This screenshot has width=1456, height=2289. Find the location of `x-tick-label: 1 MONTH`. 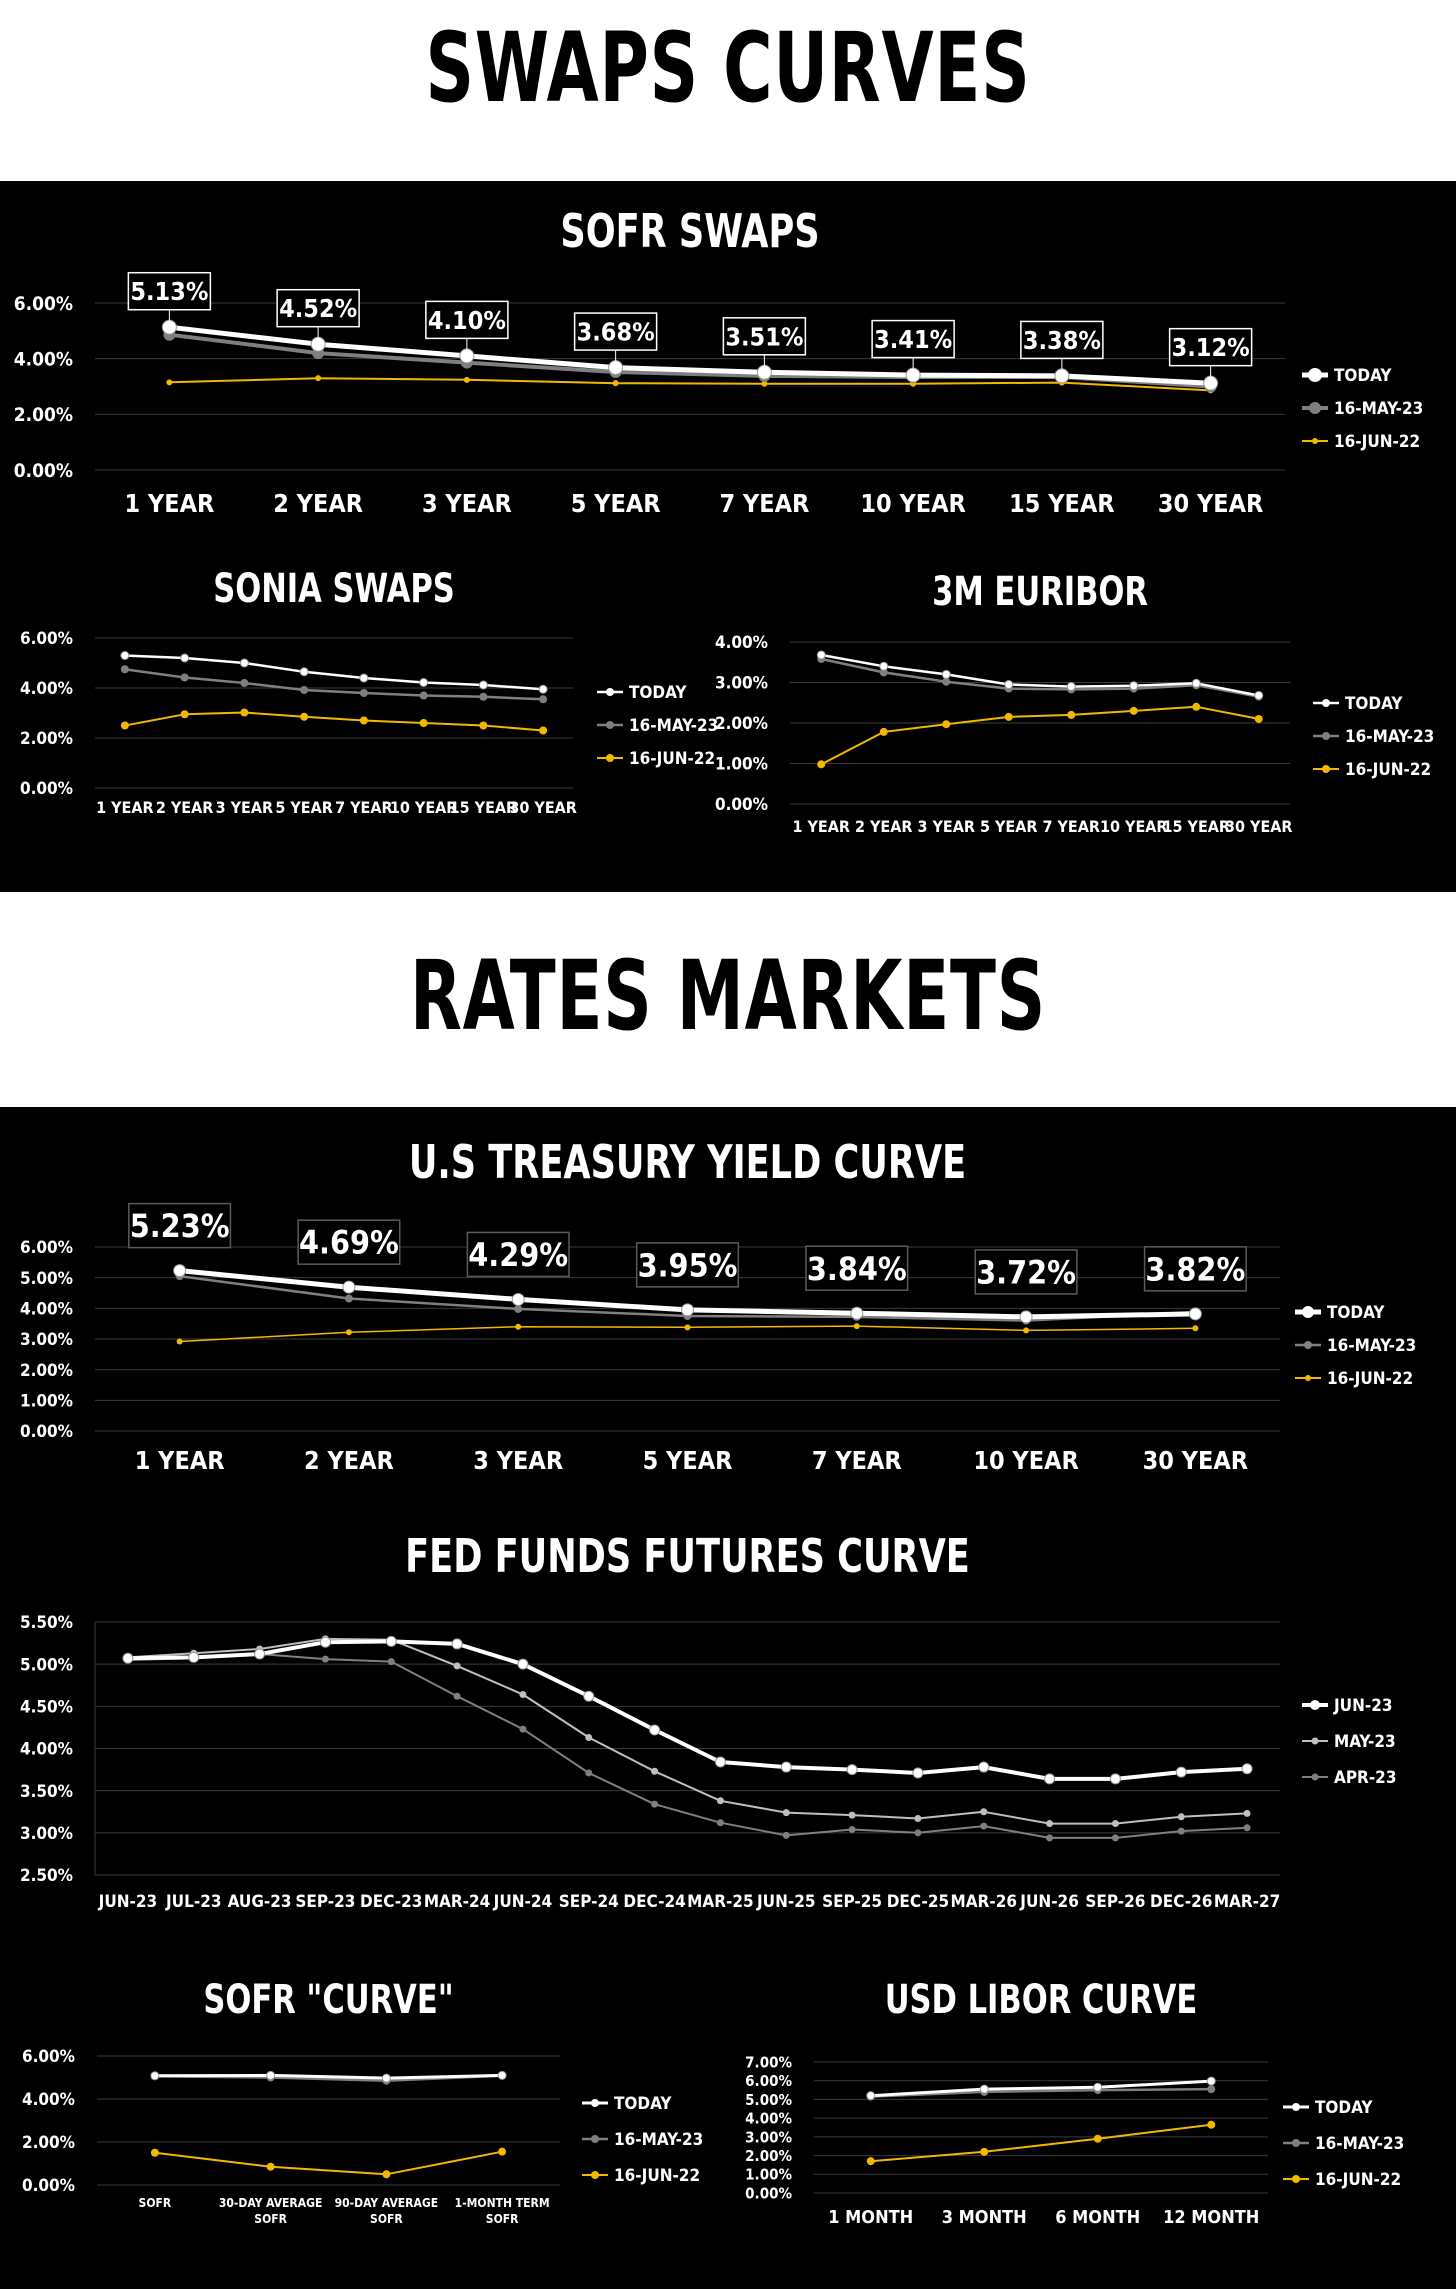

x-tick-label: 1 MONTH is located at coordinates (870, 2217).